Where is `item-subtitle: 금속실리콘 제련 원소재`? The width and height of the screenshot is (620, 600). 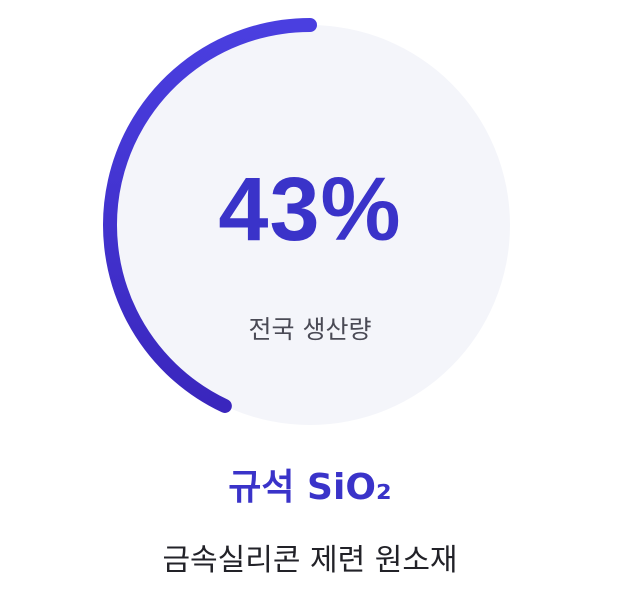
item-subtitle: 금속실리콘 제련 원소재 is located at coordinates (310, 560).